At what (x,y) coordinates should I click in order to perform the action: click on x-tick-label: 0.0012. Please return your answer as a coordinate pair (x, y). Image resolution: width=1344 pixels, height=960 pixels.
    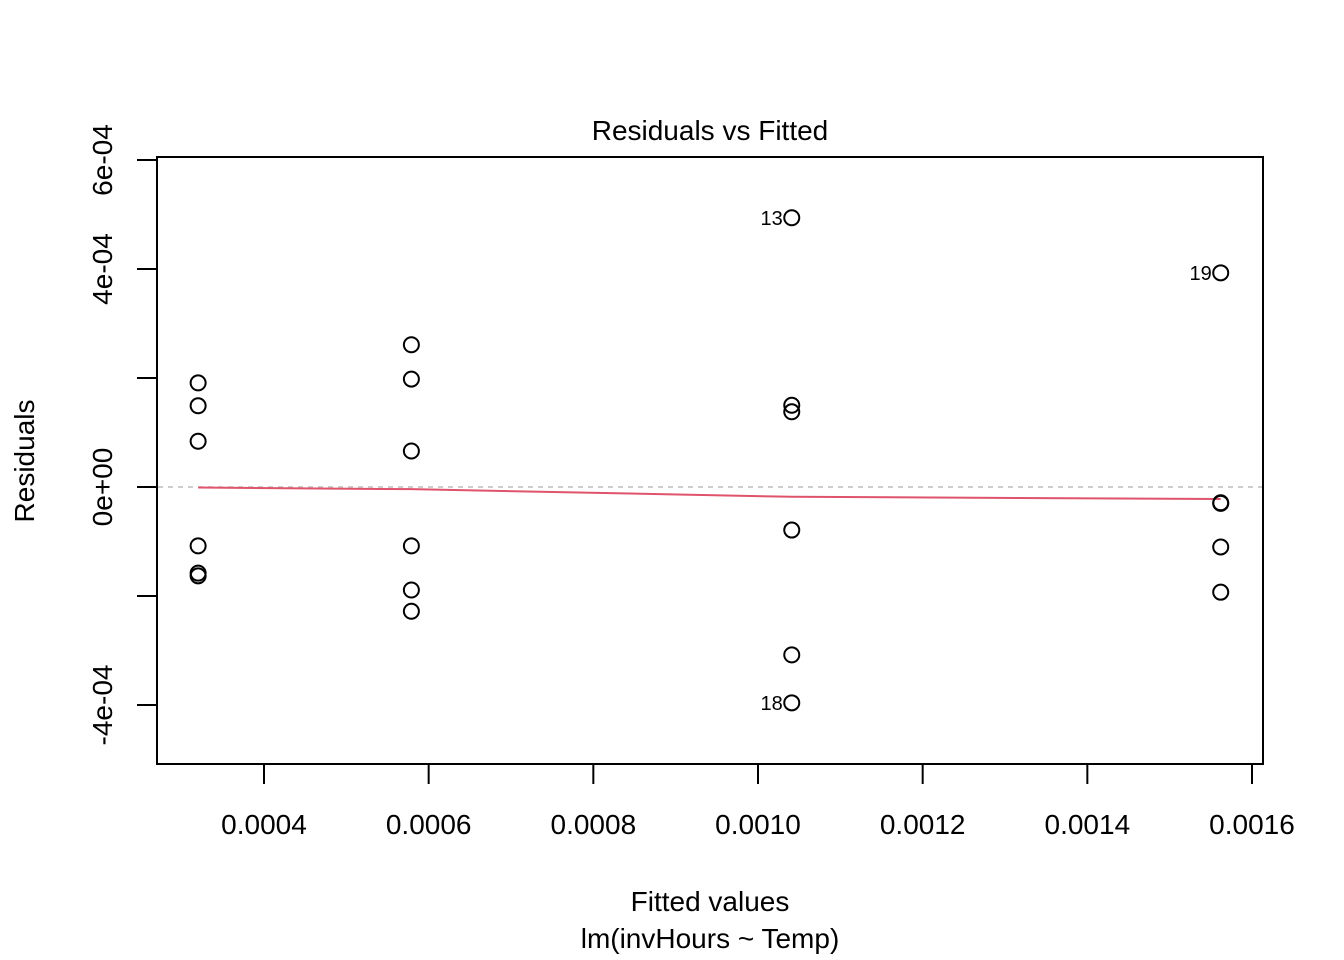
    Looking at the image, I should click on (923, 824).